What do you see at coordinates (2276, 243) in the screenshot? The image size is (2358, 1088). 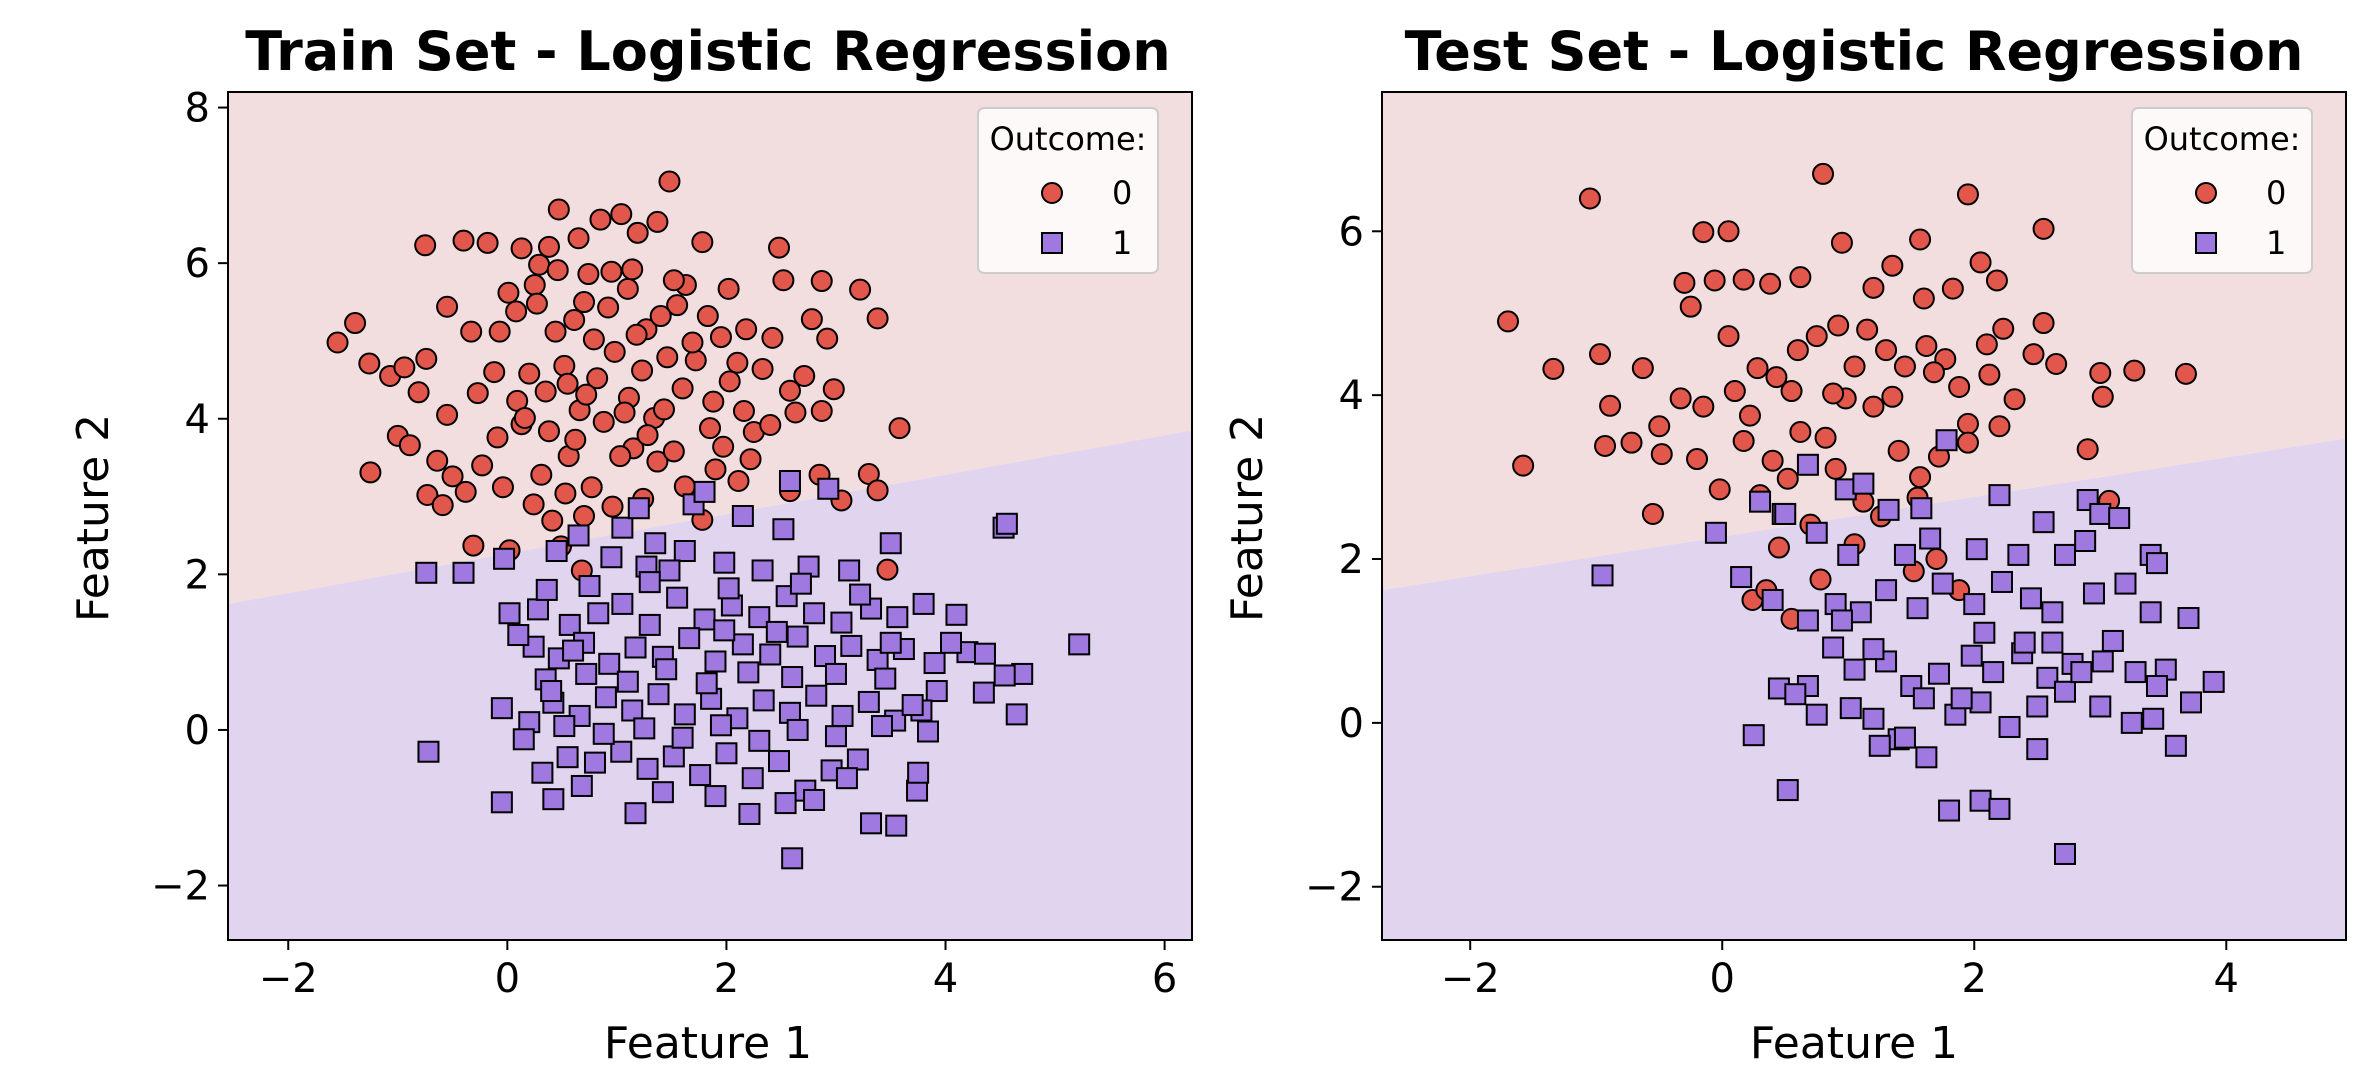 I see `test-legend-label-1: 1` at bounding box center [2276, 243].